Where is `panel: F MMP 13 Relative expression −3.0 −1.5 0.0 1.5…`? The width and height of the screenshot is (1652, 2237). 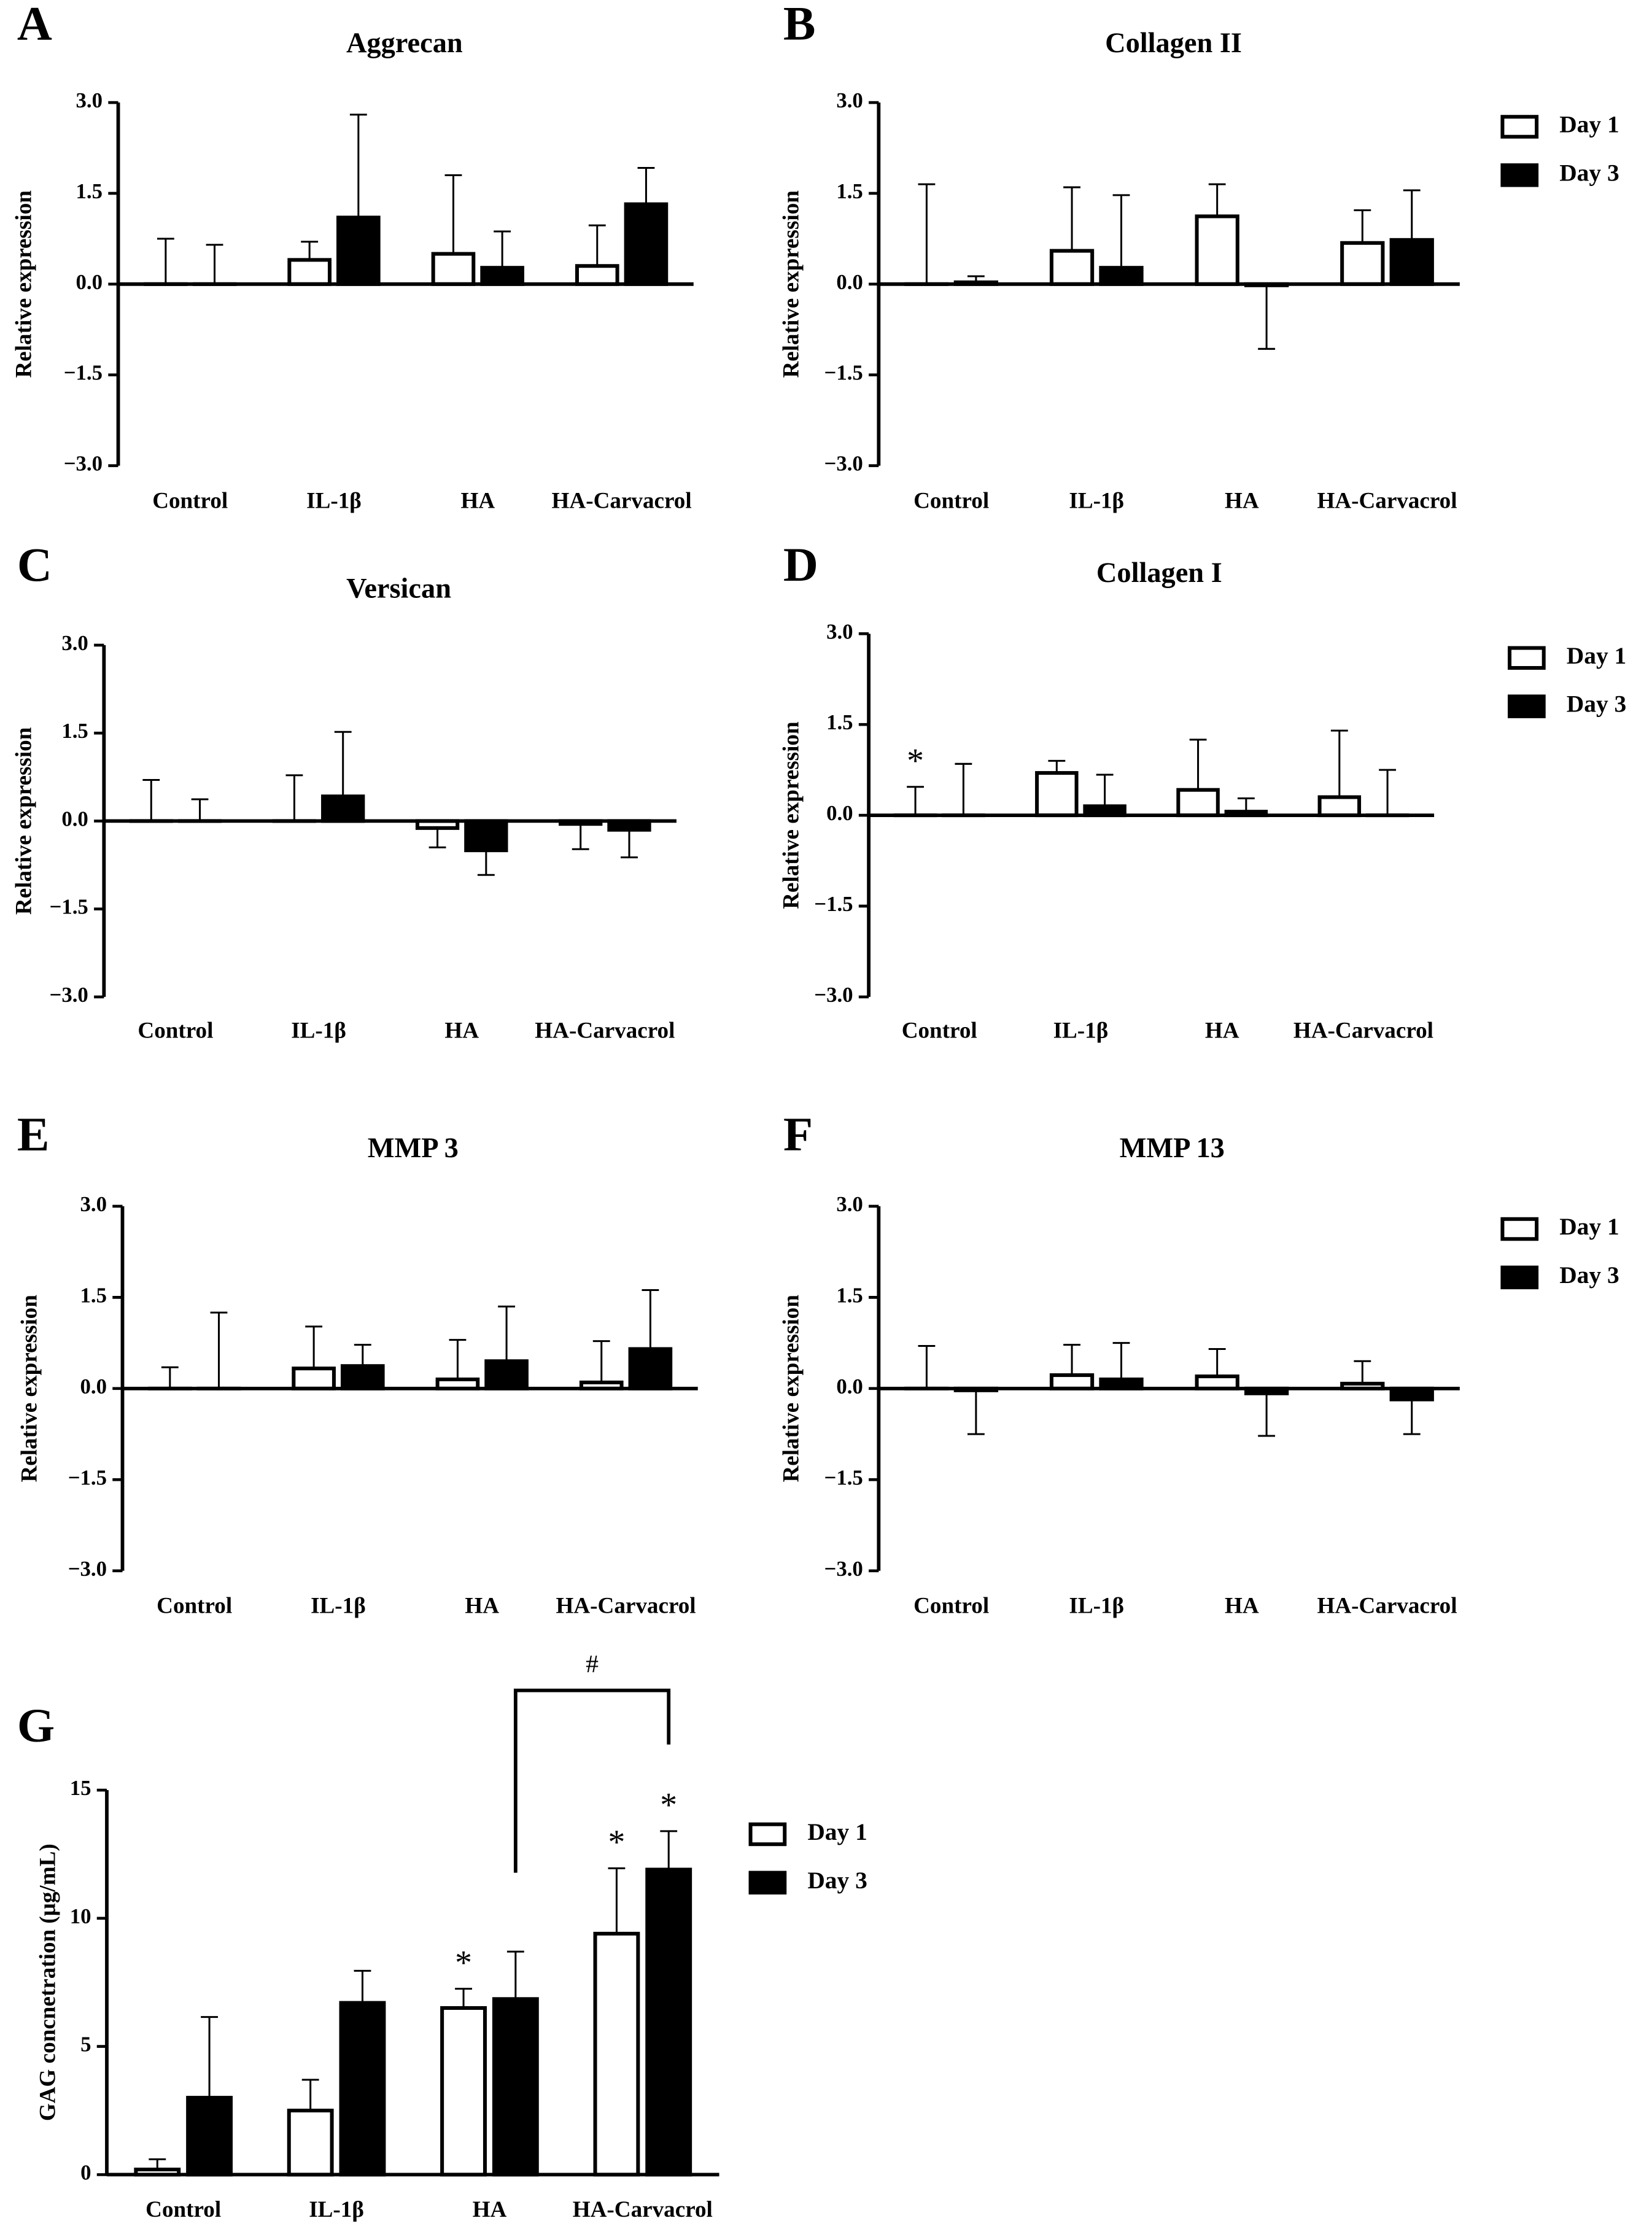 panel: F MMP 13 Relative expression −3.0 −1.5 0.0 1.5… is located at coordinates (1199, 1363).